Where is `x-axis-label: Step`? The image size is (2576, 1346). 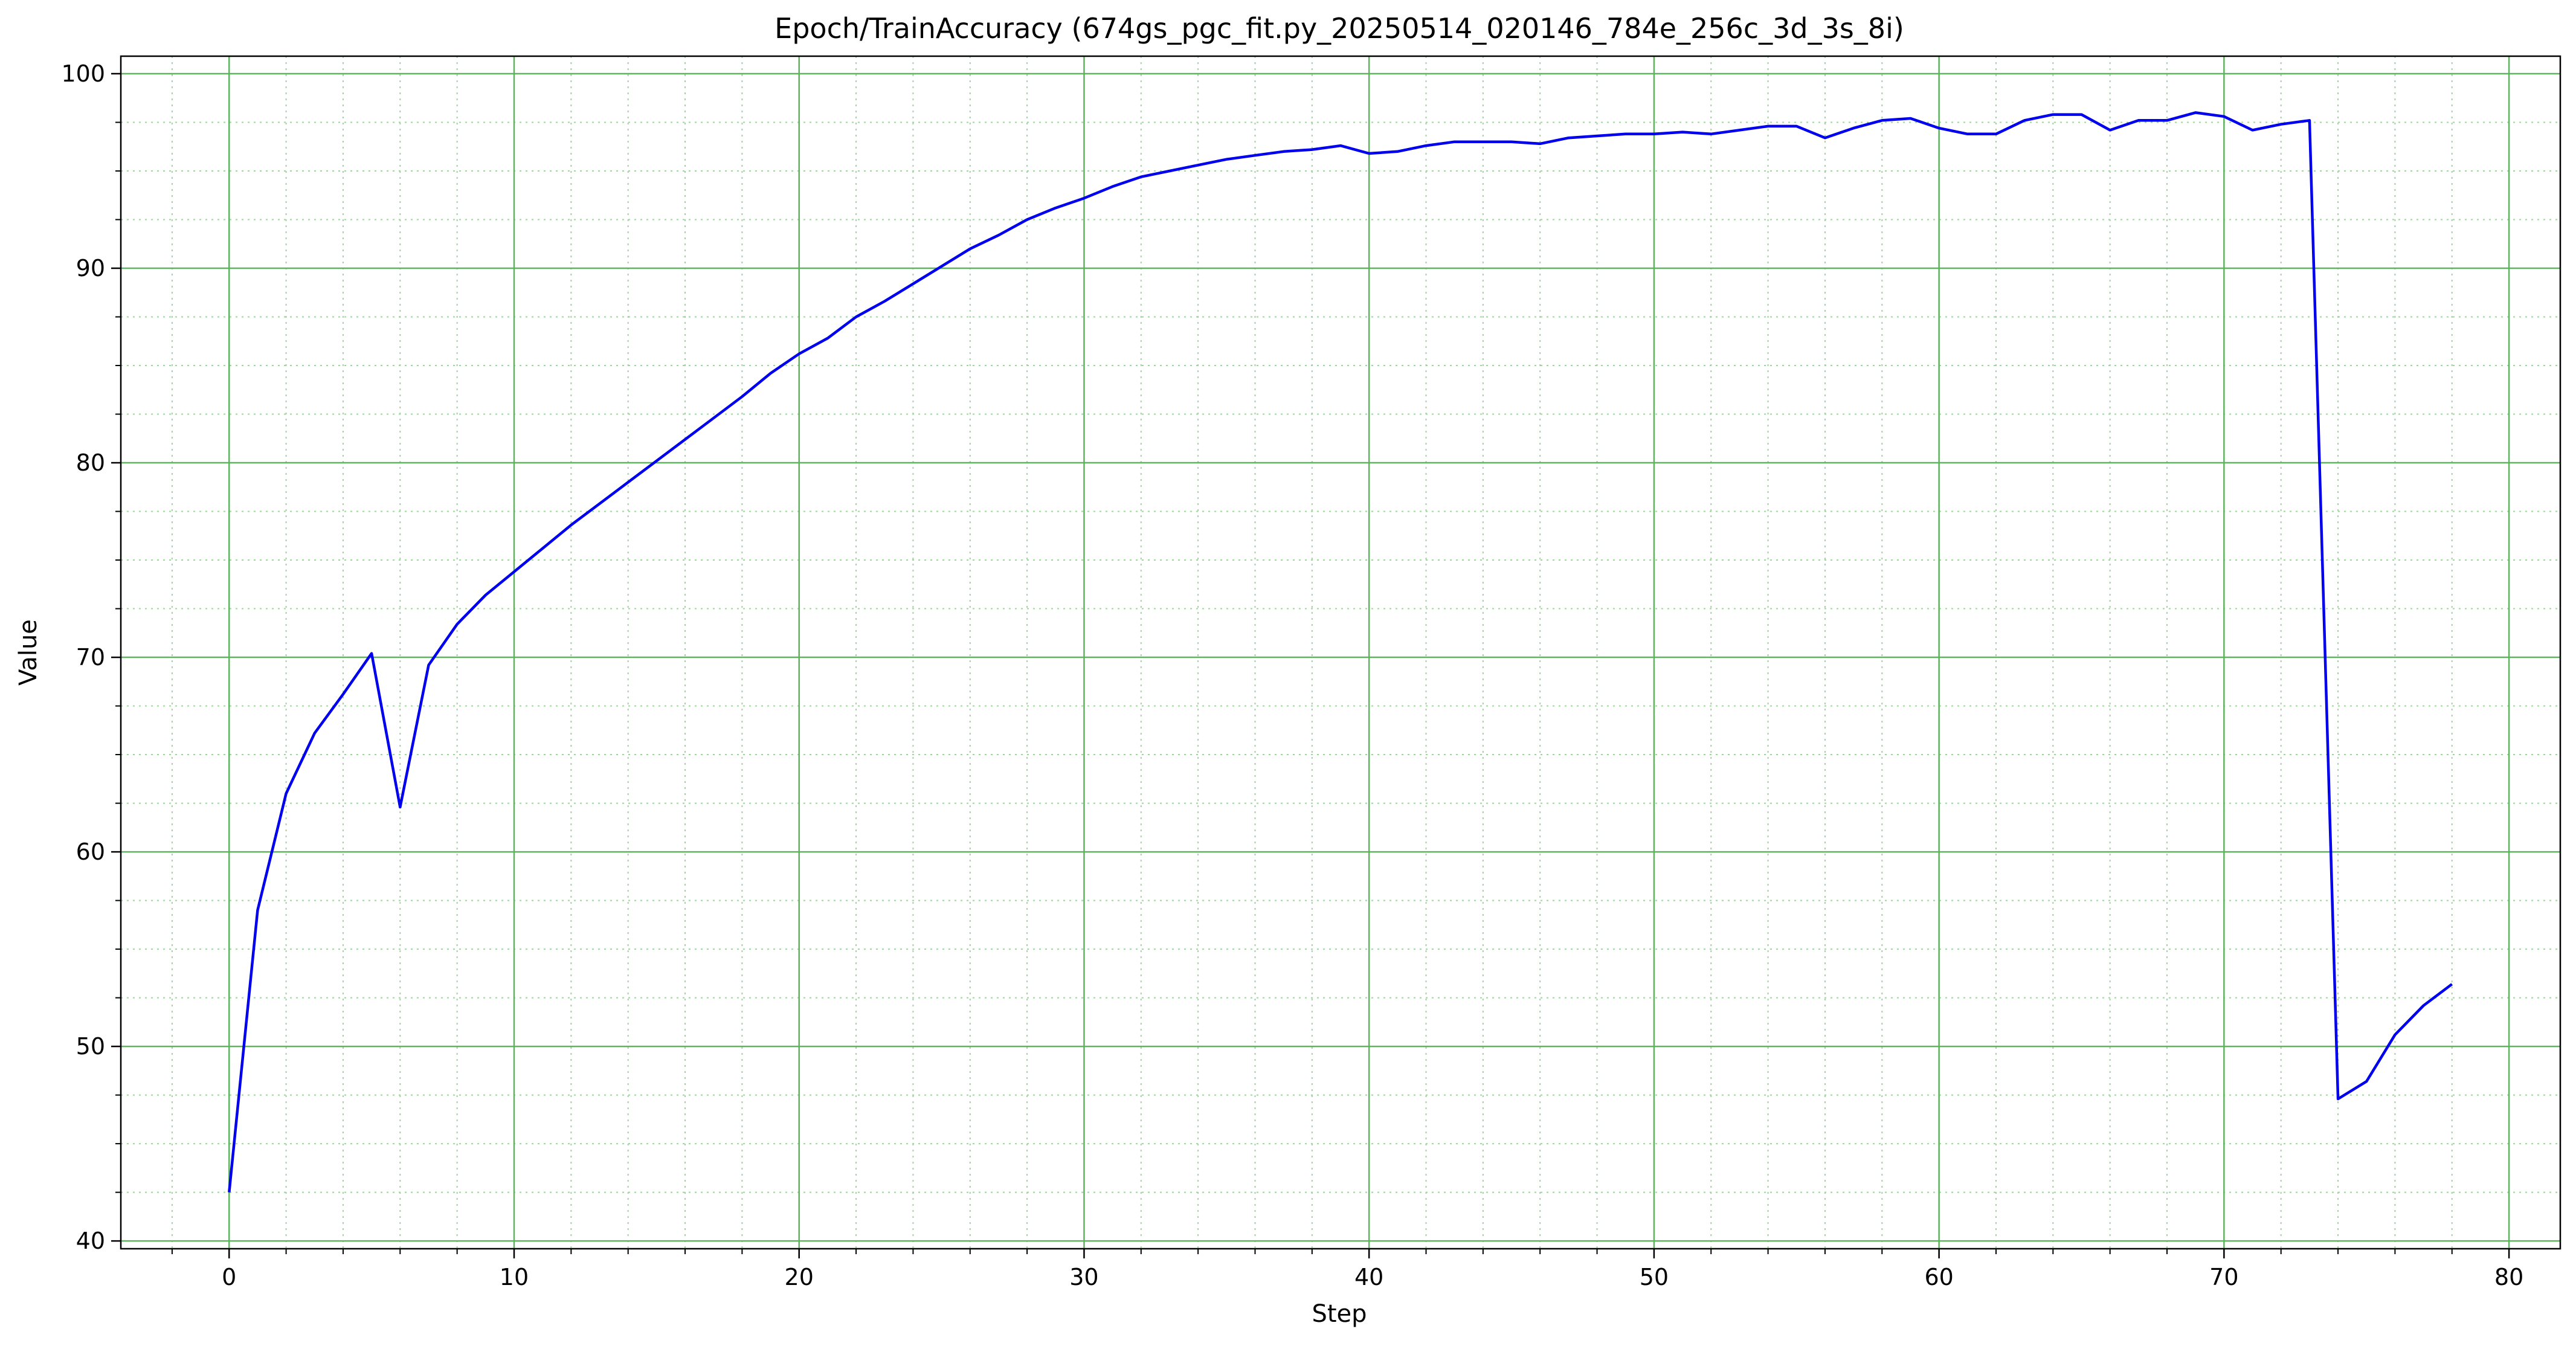 x-axis-label: Step is located at coordinates (1339, 1314).